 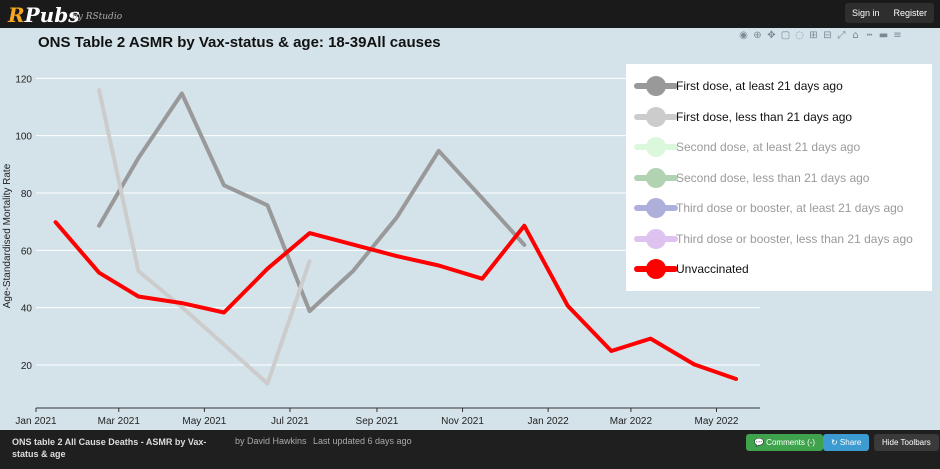 I want to click on chart-modebar: ◉ ⊕ ✥ ▢ ◌ ⊞ ⊟ ⤢ ⌂ ┅ ▬ ≡, so click(x=820, y=35).